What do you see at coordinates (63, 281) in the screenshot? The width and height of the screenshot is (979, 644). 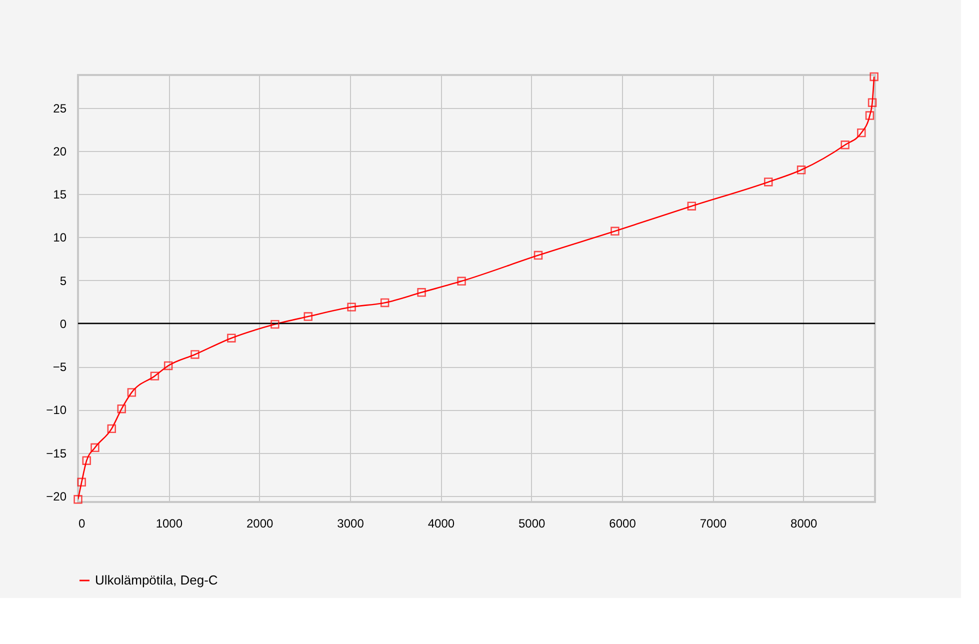 I see `y-tick-label: 5` at bounding box center [63, 281].